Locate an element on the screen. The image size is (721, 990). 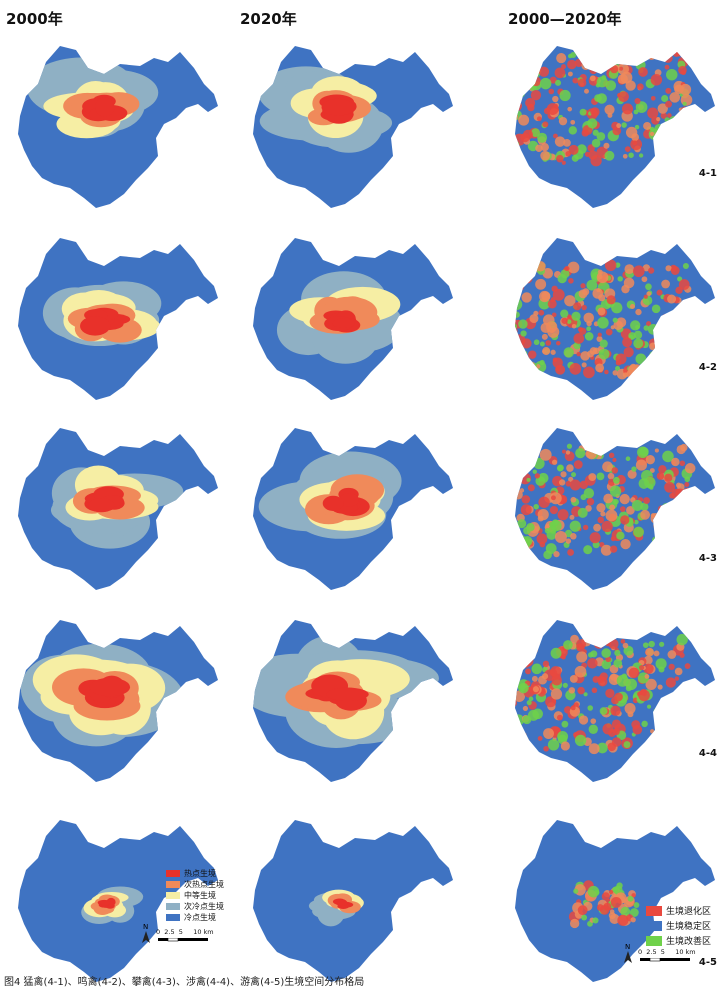
legend-item-medium: 中等生境 is located at coordinates (195, 895).